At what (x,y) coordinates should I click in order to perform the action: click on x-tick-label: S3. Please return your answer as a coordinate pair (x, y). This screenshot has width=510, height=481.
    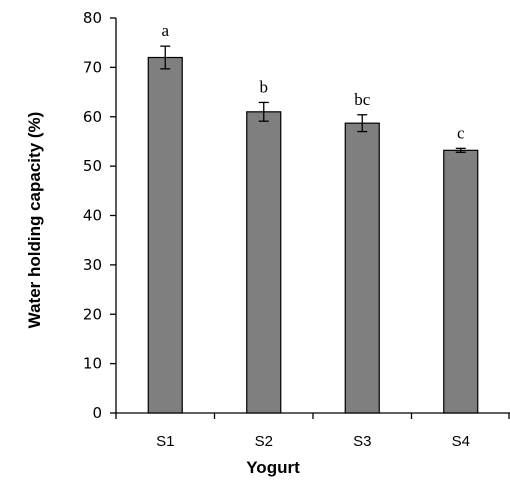
    Looking at the image, I should click on (362, 441).